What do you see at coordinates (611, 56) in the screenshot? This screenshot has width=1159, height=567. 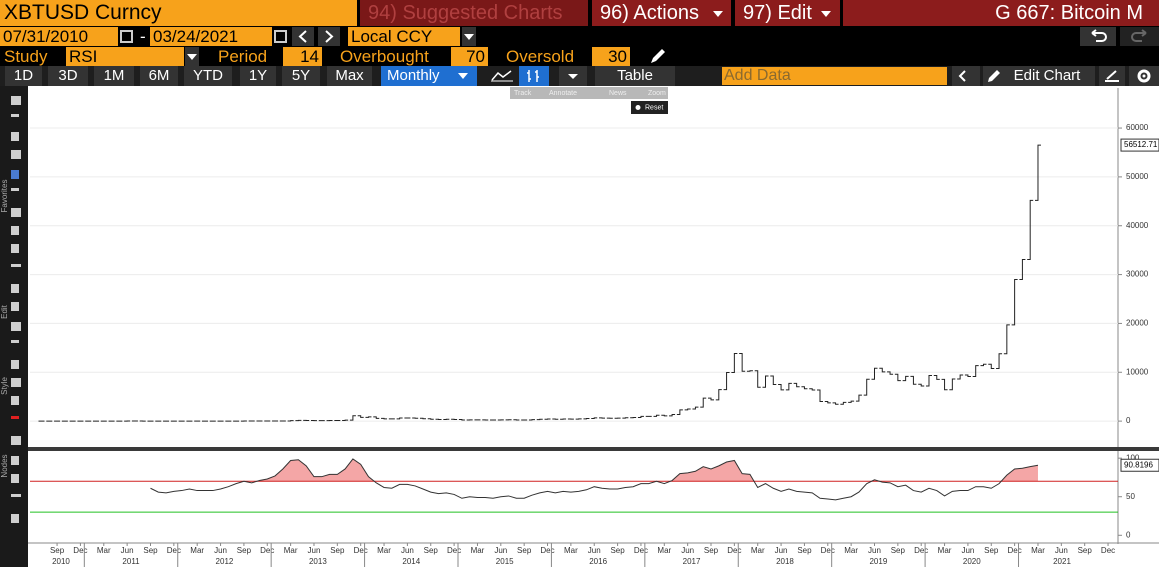 I see `oversold-input: 30` at bounding box center [611, 56].